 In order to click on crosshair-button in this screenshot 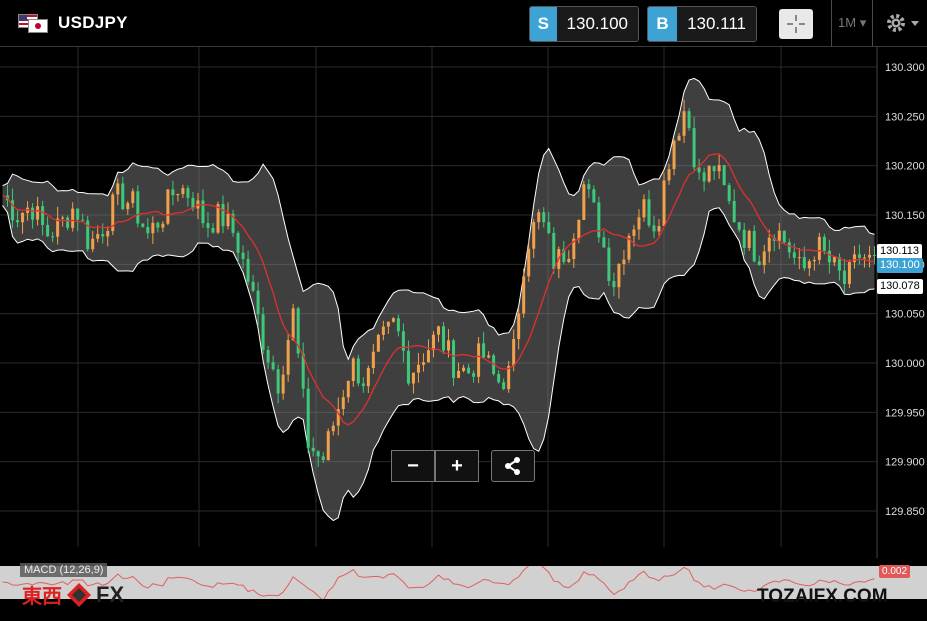, I will do `click(796, 24)`.